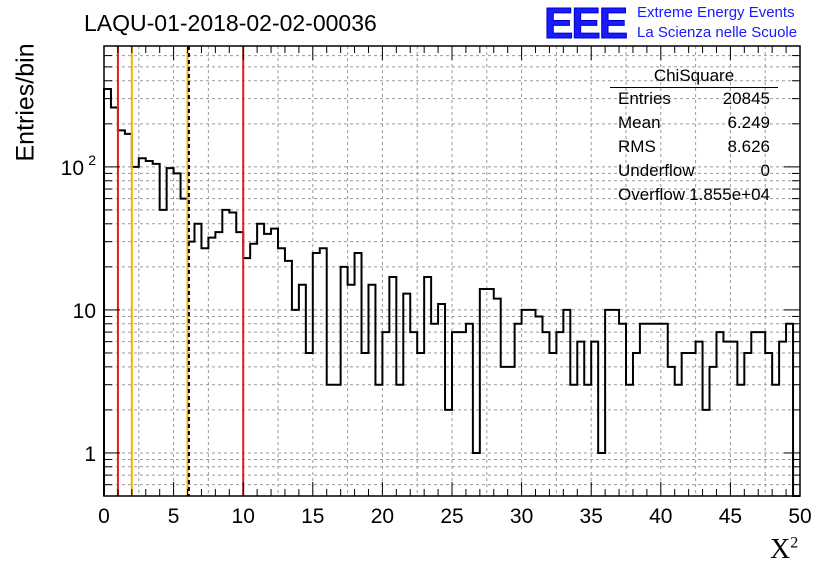 The image size is (836, 572). I want to click on x-tick-label: 25, so click(451, 516).